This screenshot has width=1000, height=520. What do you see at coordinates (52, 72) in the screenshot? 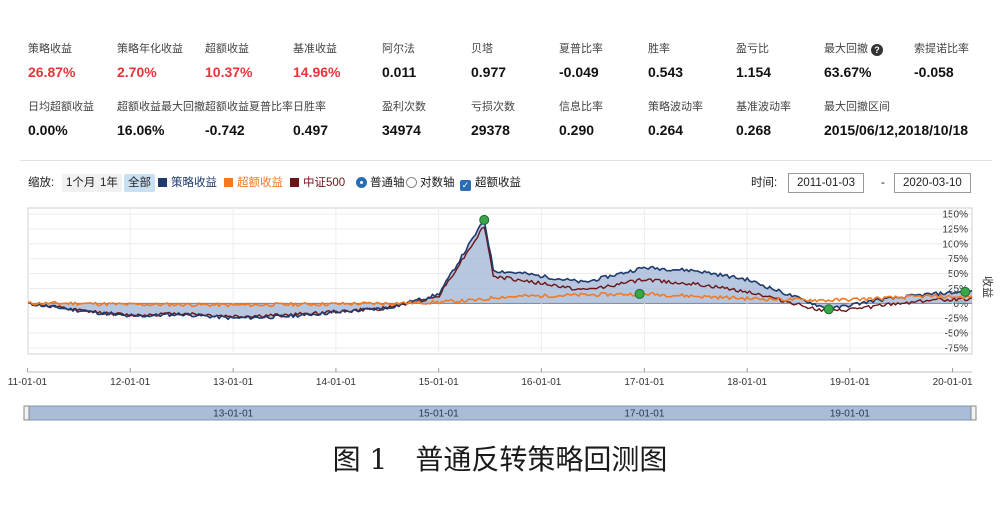
I see `metric-value: 26.87%` at bounding box center [52, 72].